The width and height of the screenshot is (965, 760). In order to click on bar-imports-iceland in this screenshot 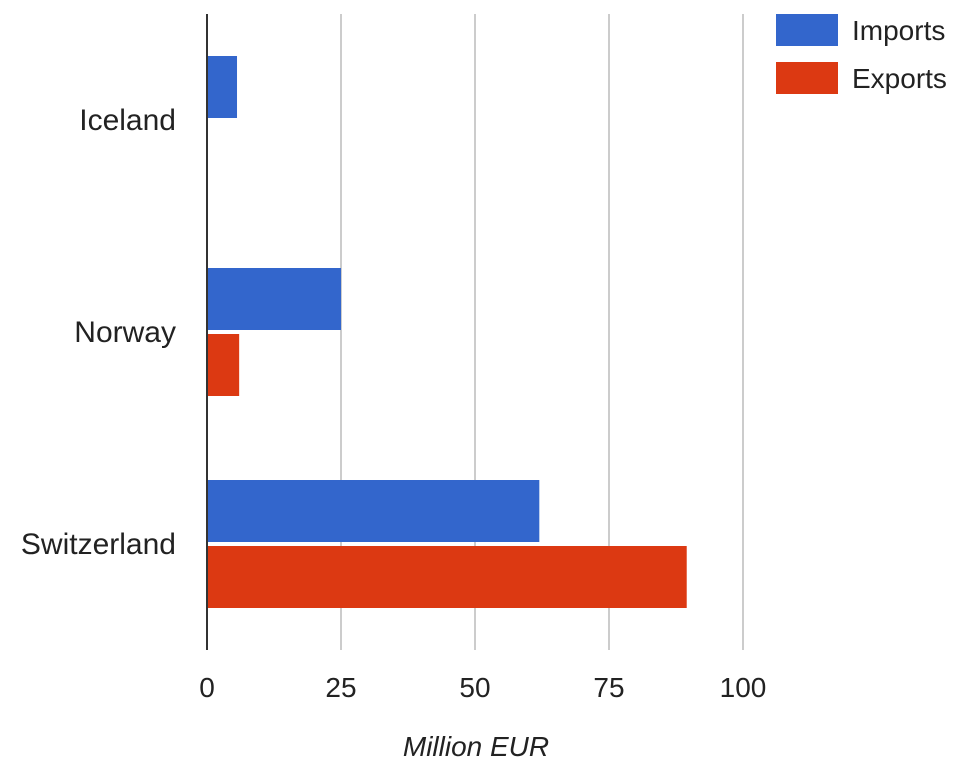, I will do `click(223, 87)`.